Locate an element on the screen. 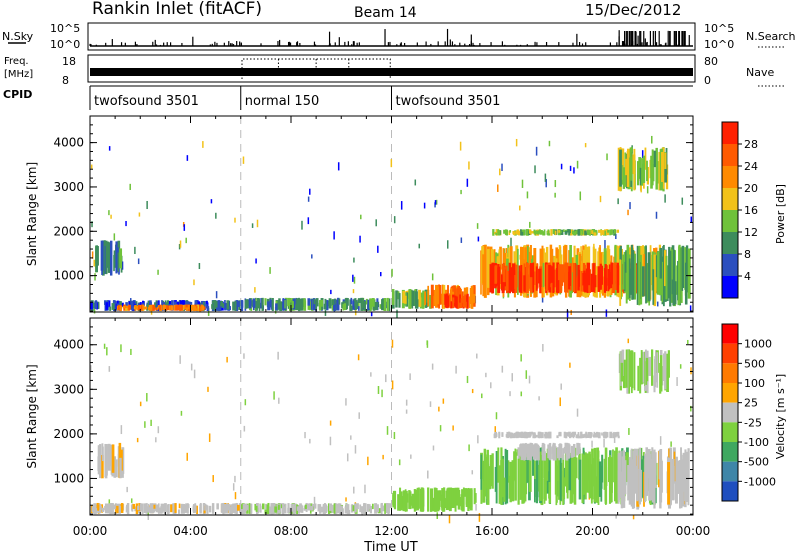 Image resolution: width=800 pixels, height=554 pixels. y-tick-label: 1000 is located at coordinates (68, 478).